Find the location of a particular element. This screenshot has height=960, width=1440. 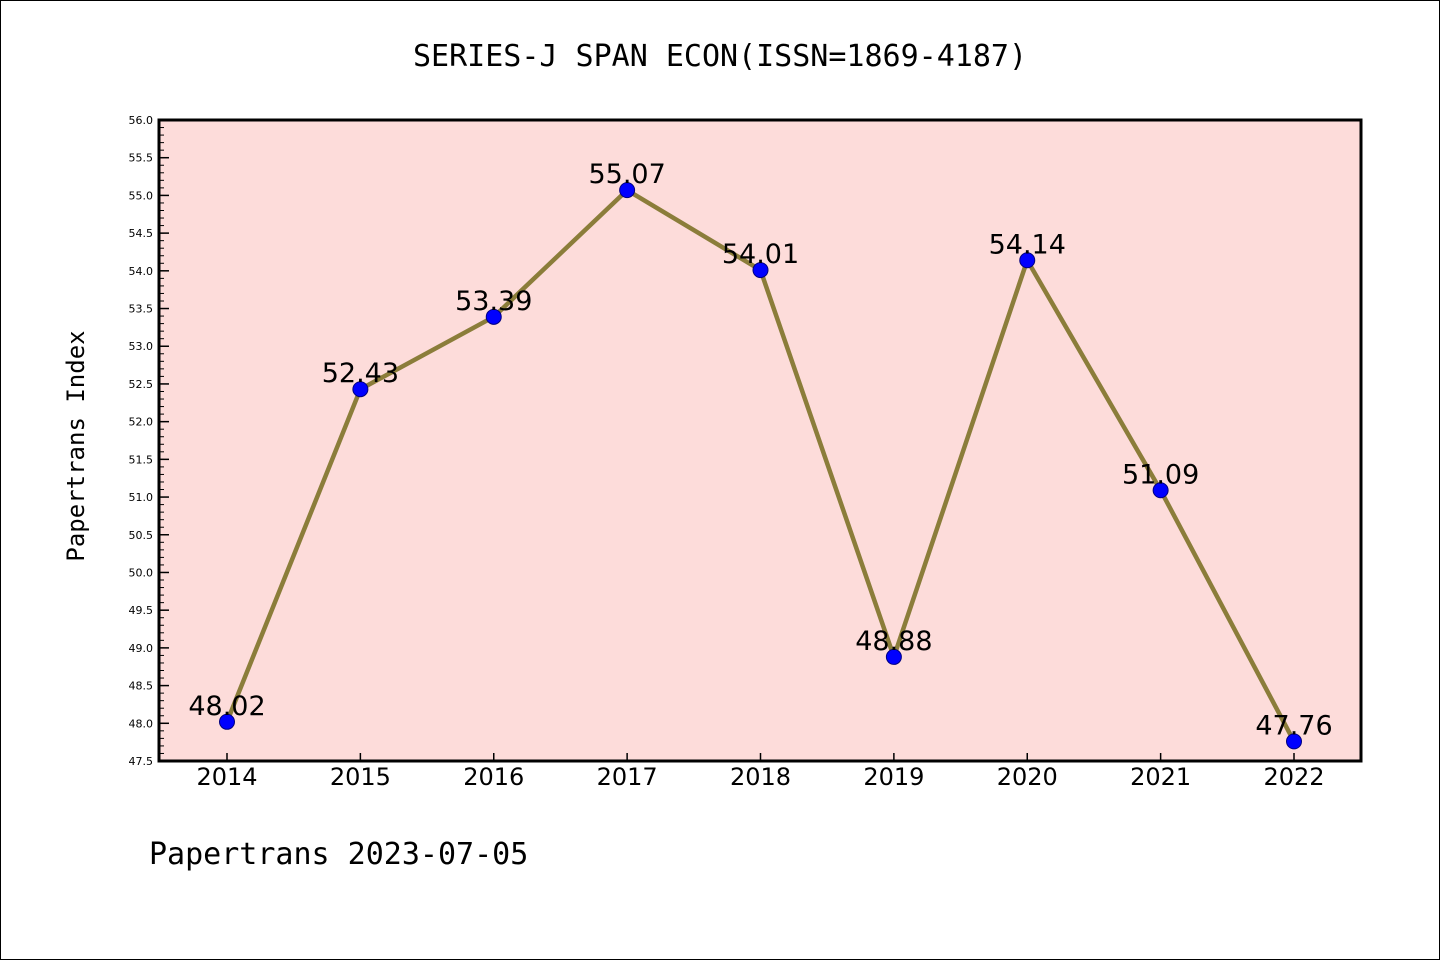

y-tick-label: 47.5 is located at coordinates (141, 761).